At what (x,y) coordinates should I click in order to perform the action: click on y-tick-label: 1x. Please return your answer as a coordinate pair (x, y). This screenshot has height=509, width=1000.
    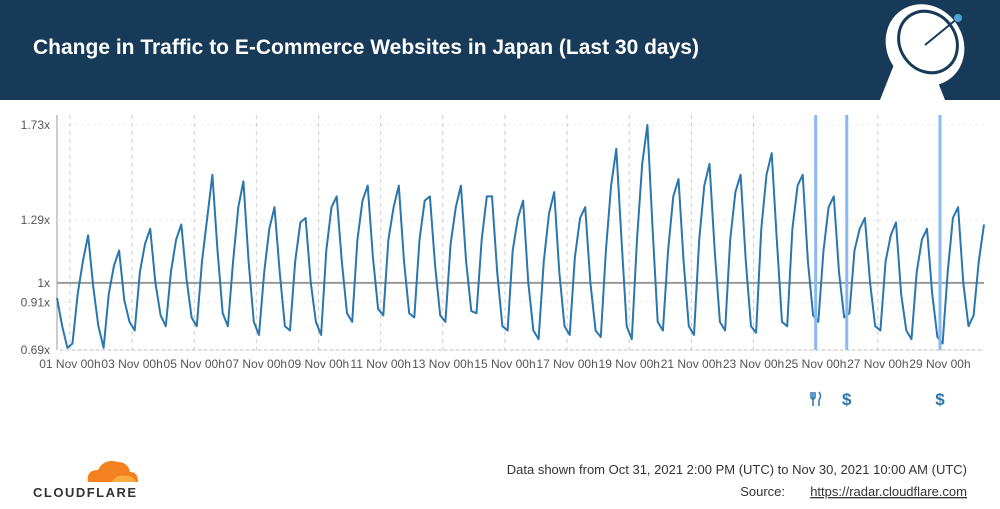
    Looking at the image, I should click on (43, 283).